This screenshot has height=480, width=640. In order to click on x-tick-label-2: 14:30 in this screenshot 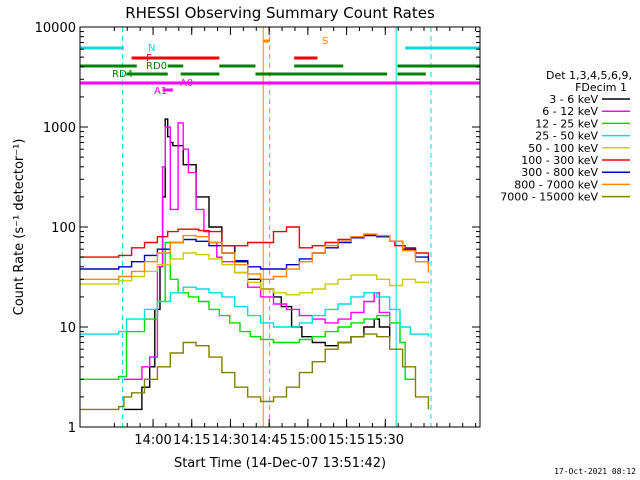, I will do `click(230, 440)`.